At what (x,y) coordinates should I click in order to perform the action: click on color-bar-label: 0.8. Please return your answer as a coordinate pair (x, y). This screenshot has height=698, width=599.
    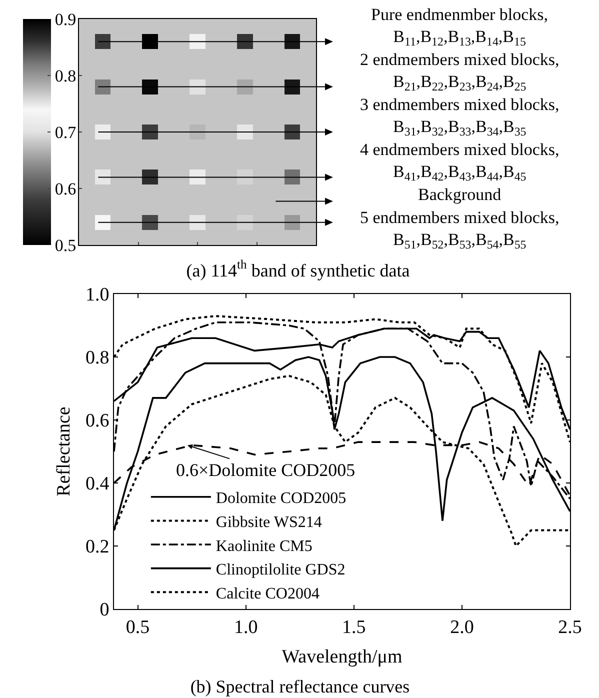
    Looking at the image, I should click on (65, 76).